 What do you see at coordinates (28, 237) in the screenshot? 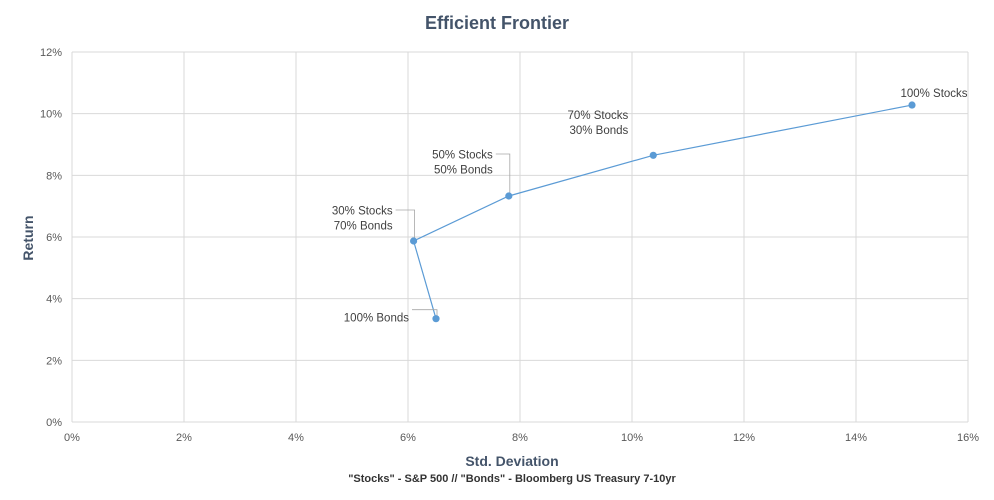
I see `y-axis-title: Return` at bounding box center [28, 237].